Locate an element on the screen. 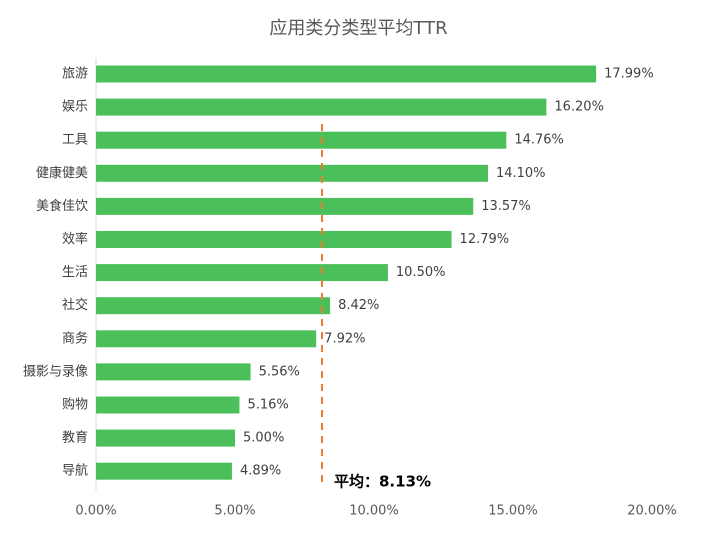 This screenshot has width=717, height=550. data-label: 14.10% is located at coordinates (521, 173).